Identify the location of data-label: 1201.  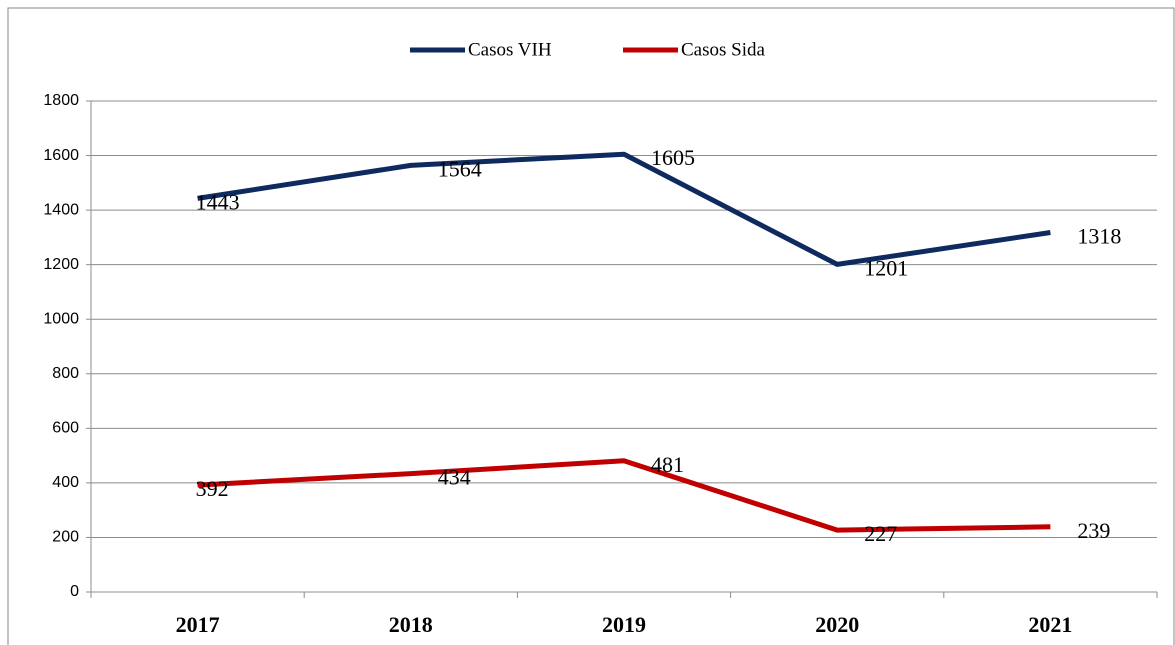
(886, 267).